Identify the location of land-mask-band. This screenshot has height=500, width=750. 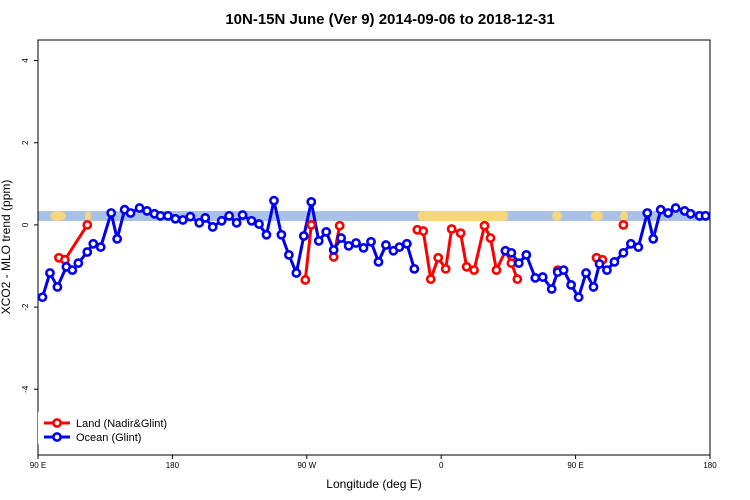
(374, 216).